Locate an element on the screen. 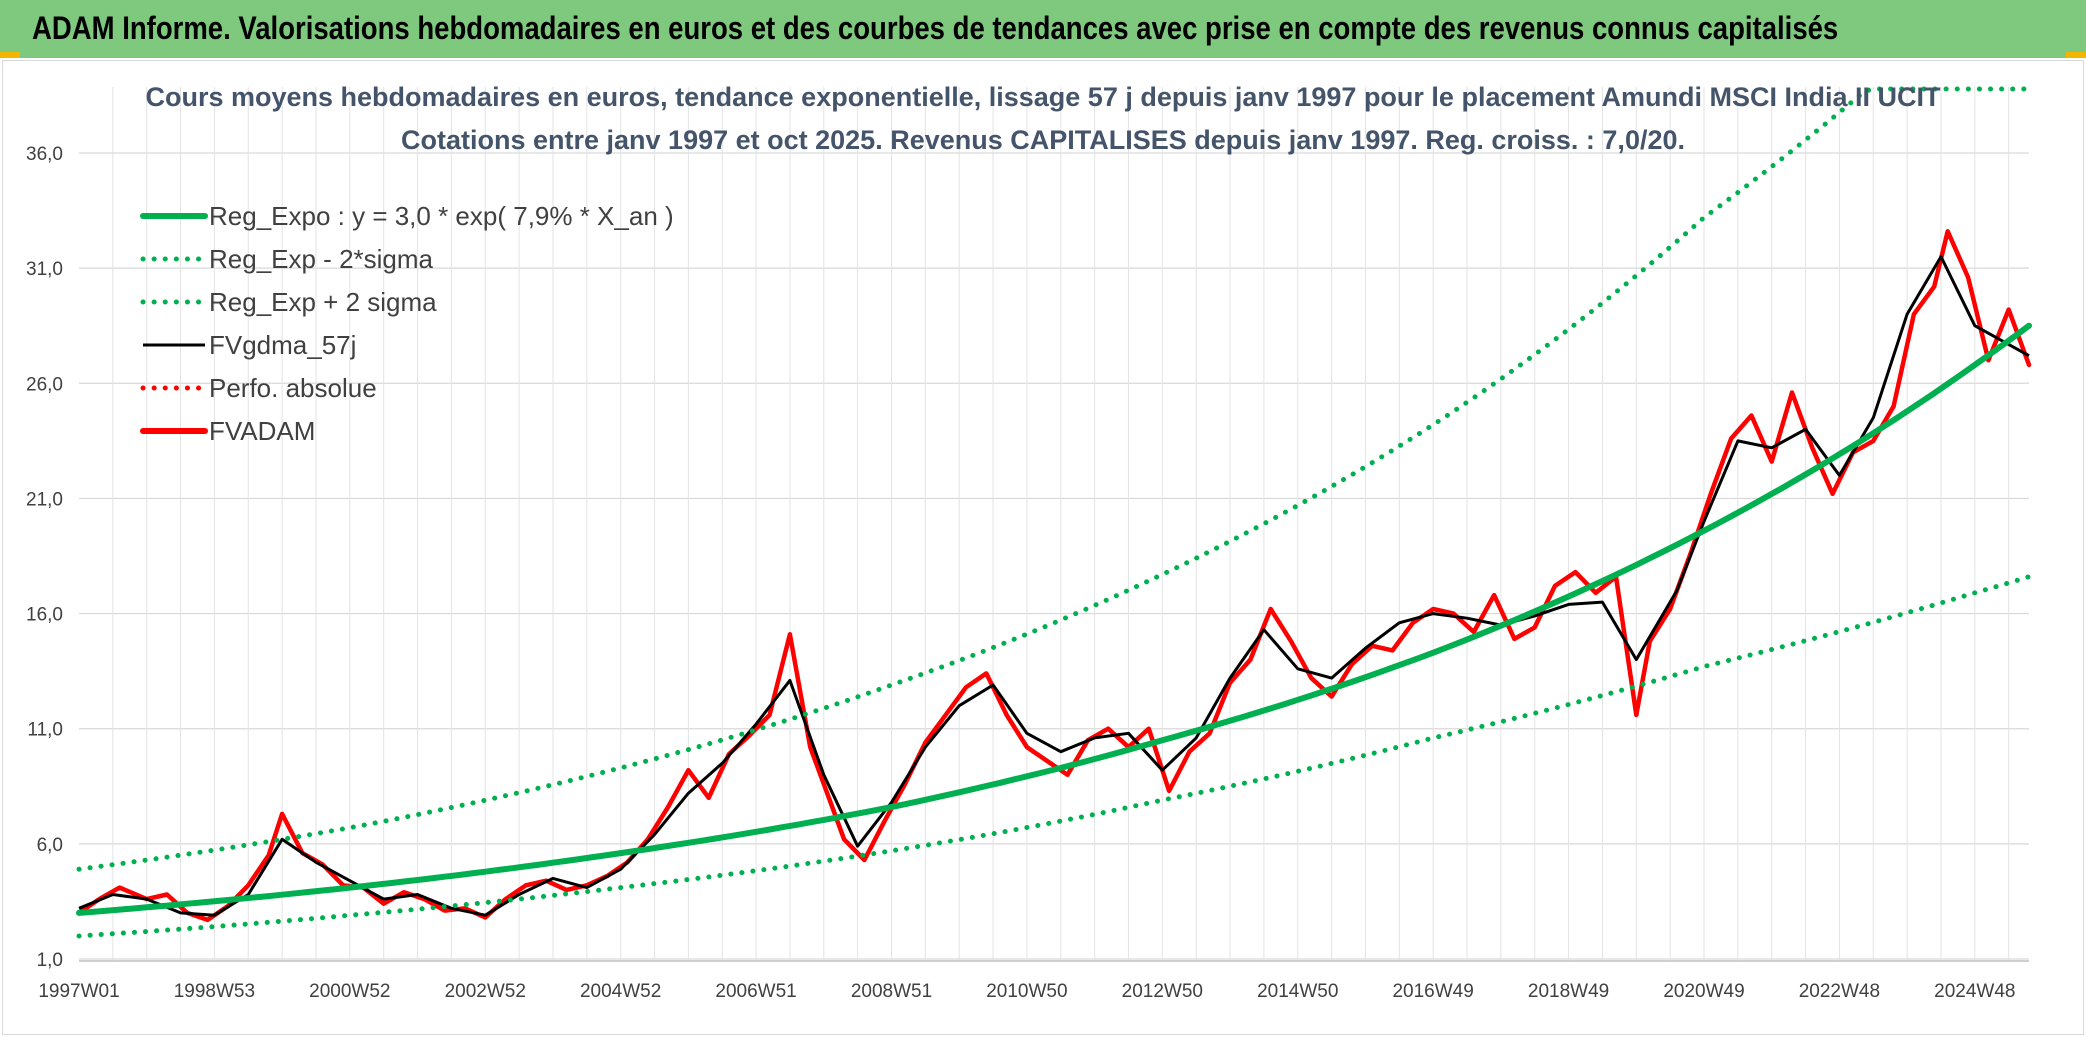  y-tick-label: 11,0 is located at coordinates (45, 730).